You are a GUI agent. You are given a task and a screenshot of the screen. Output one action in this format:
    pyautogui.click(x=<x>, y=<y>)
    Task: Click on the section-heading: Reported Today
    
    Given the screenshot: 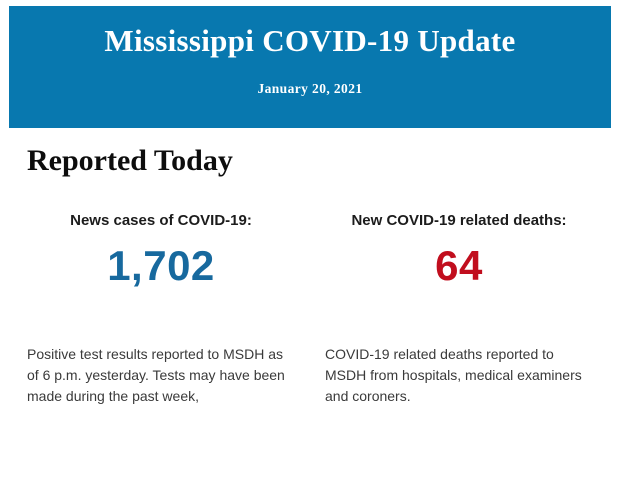 What is the action you would take?
    pyautogui.click(x=130, y=160)
    